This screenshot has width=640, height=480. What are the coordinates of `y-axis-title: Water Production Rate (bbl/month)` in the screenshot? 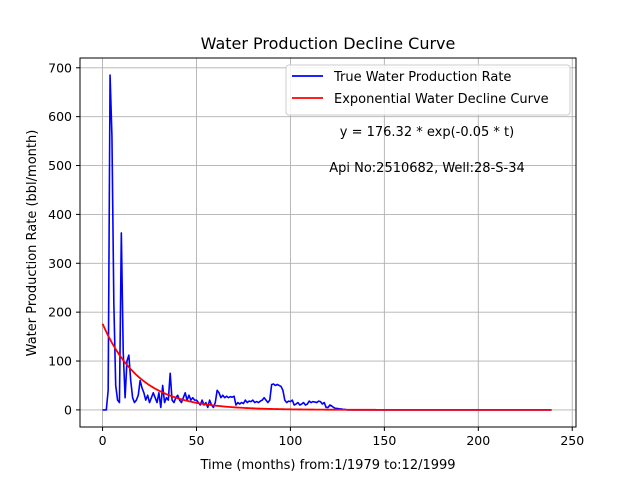 It's located at (32, 243).